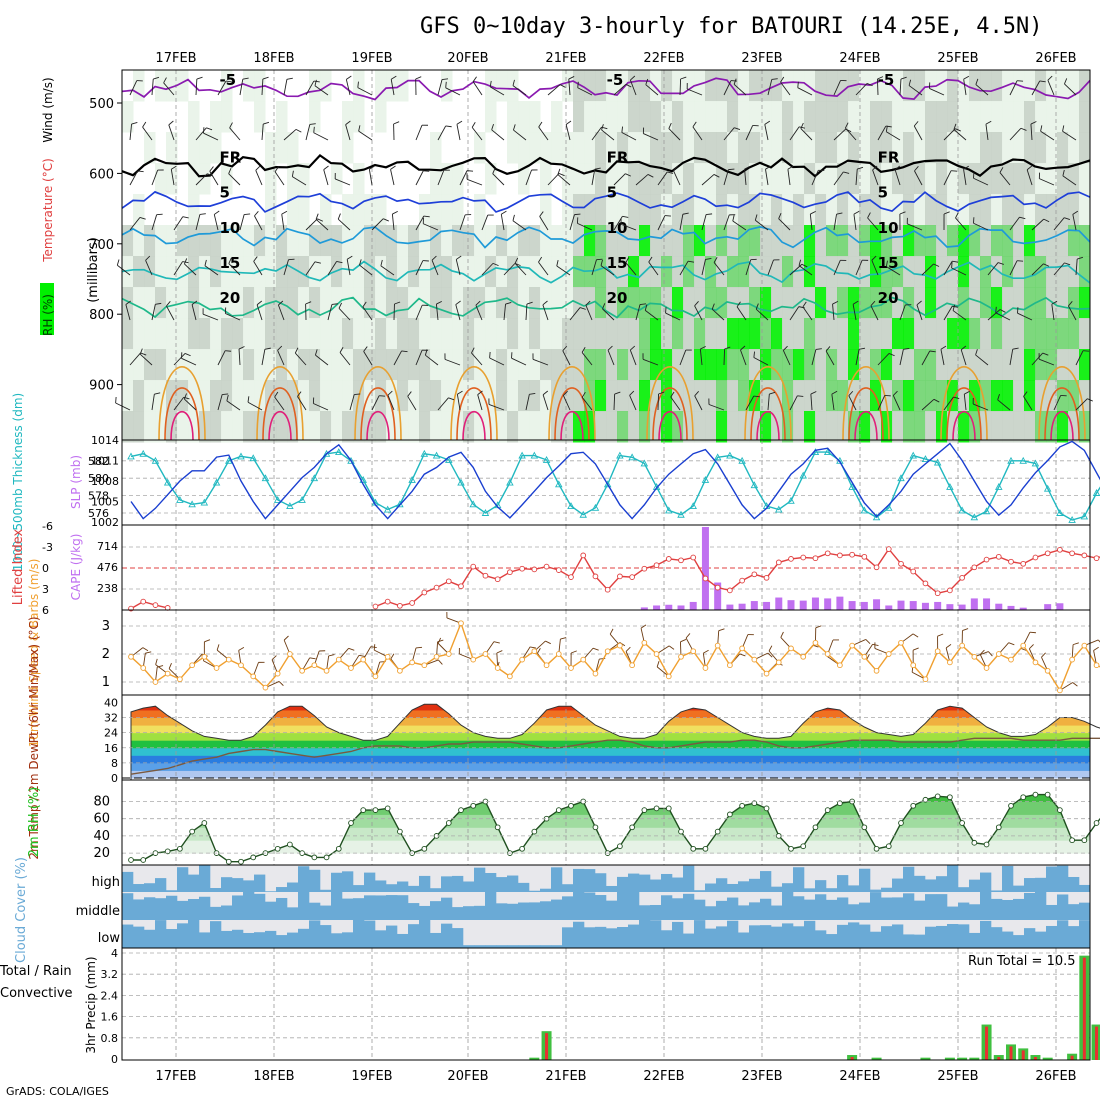  Describe the element at coordinates (693, 605) in the screenshot. I see `cape-bar` at that location.